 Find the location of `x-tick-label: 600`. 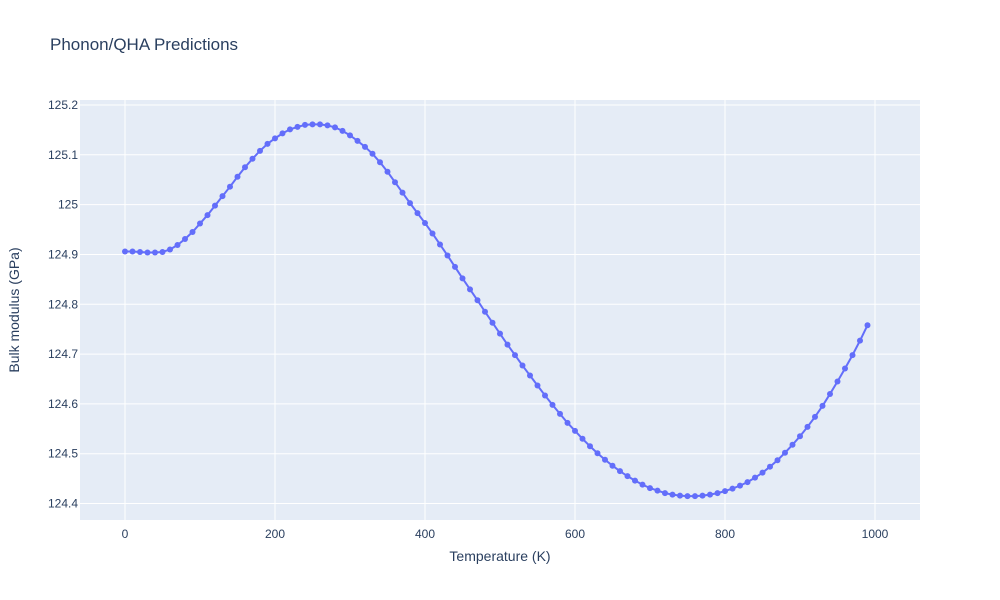

x-tick-label: 600 is located at coordinates (575, 534).